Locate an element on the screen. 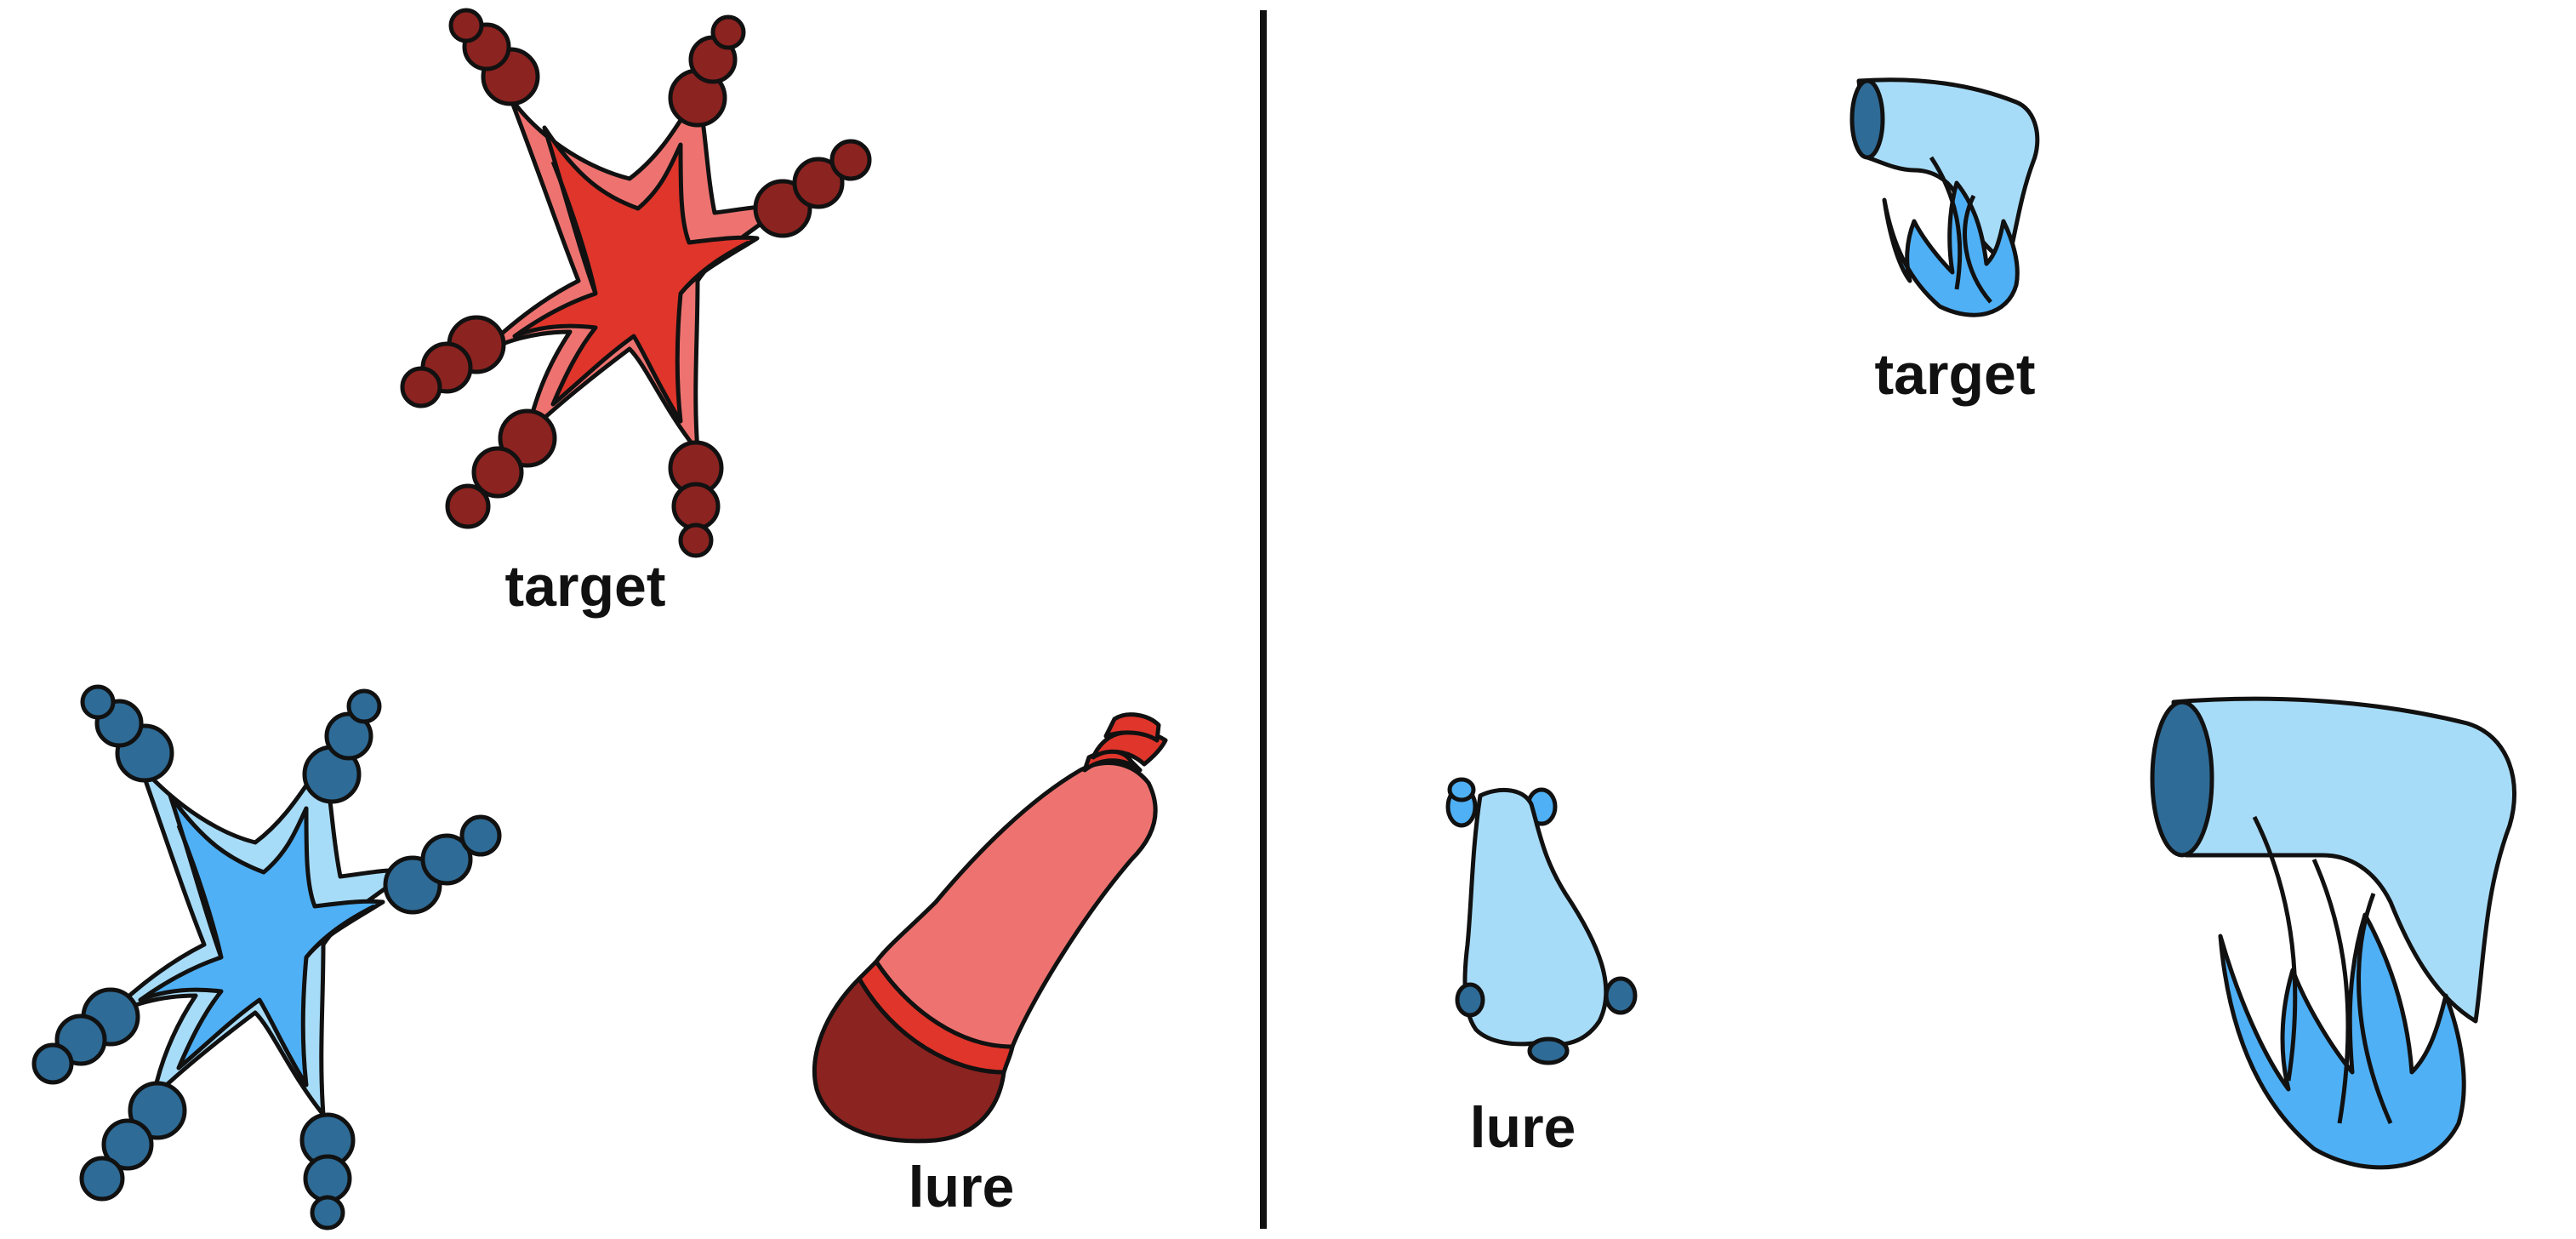  blue-star-creature-icon is located at coordinates (266, 957).